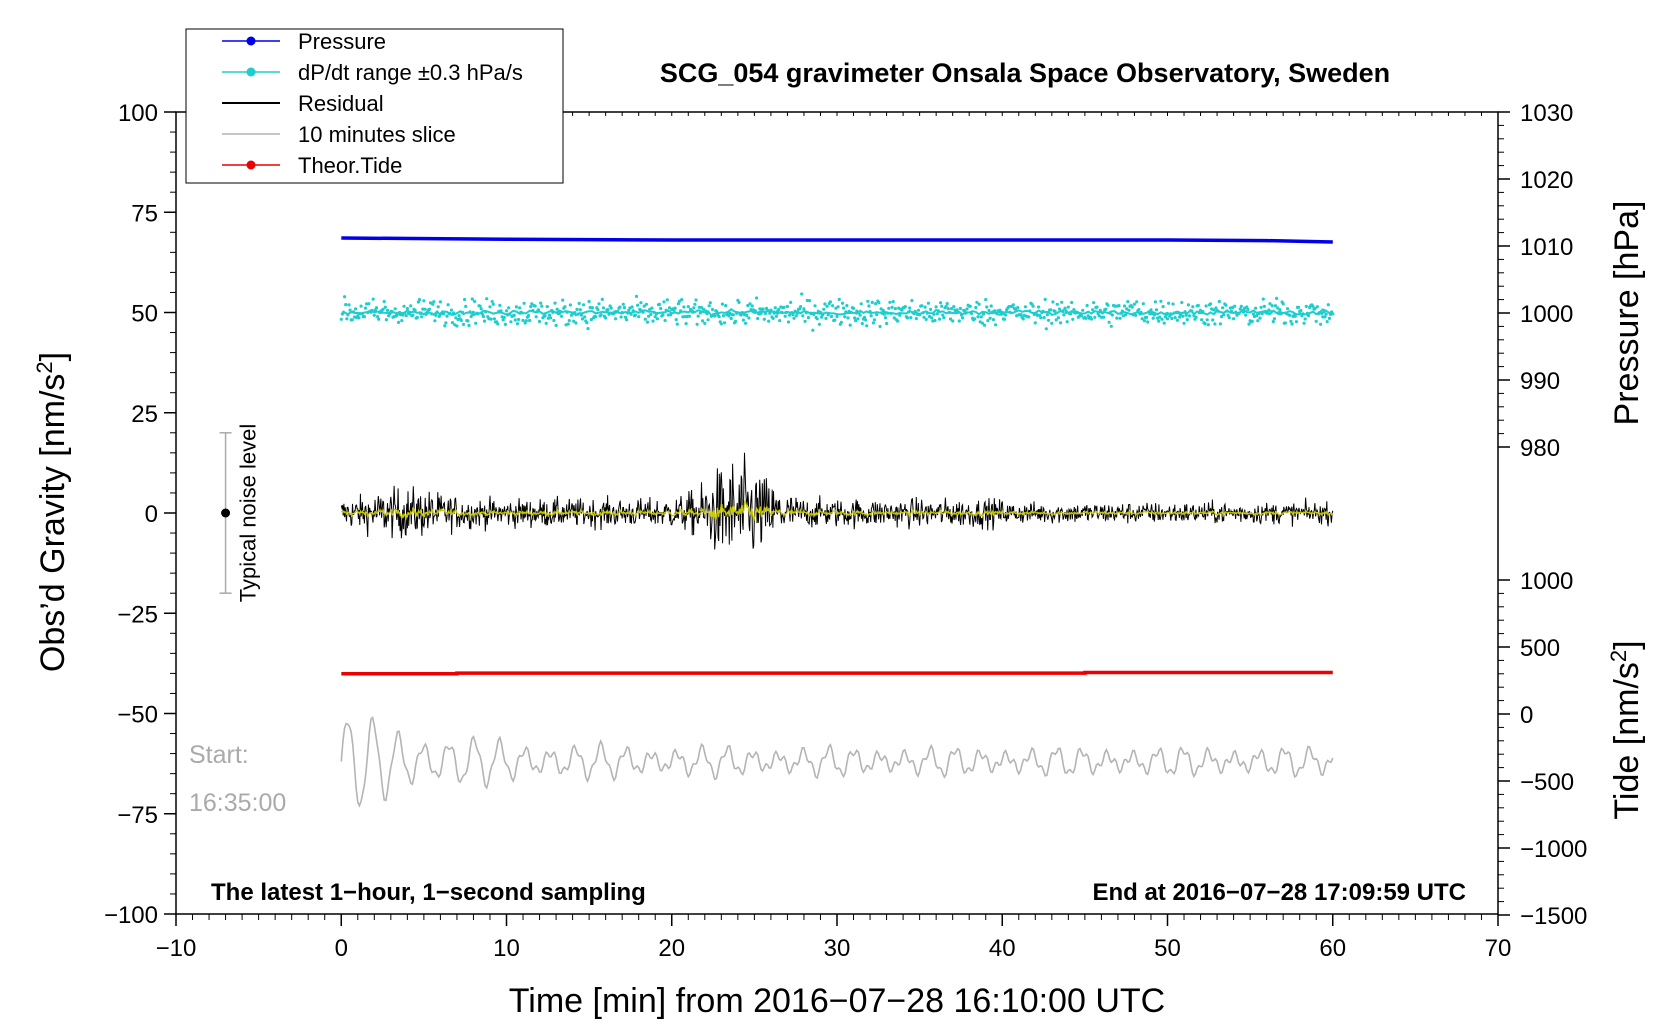 This screenshot has width=1676, height=1020. I want to click on x-tick-label: 0, so click(341, 948).